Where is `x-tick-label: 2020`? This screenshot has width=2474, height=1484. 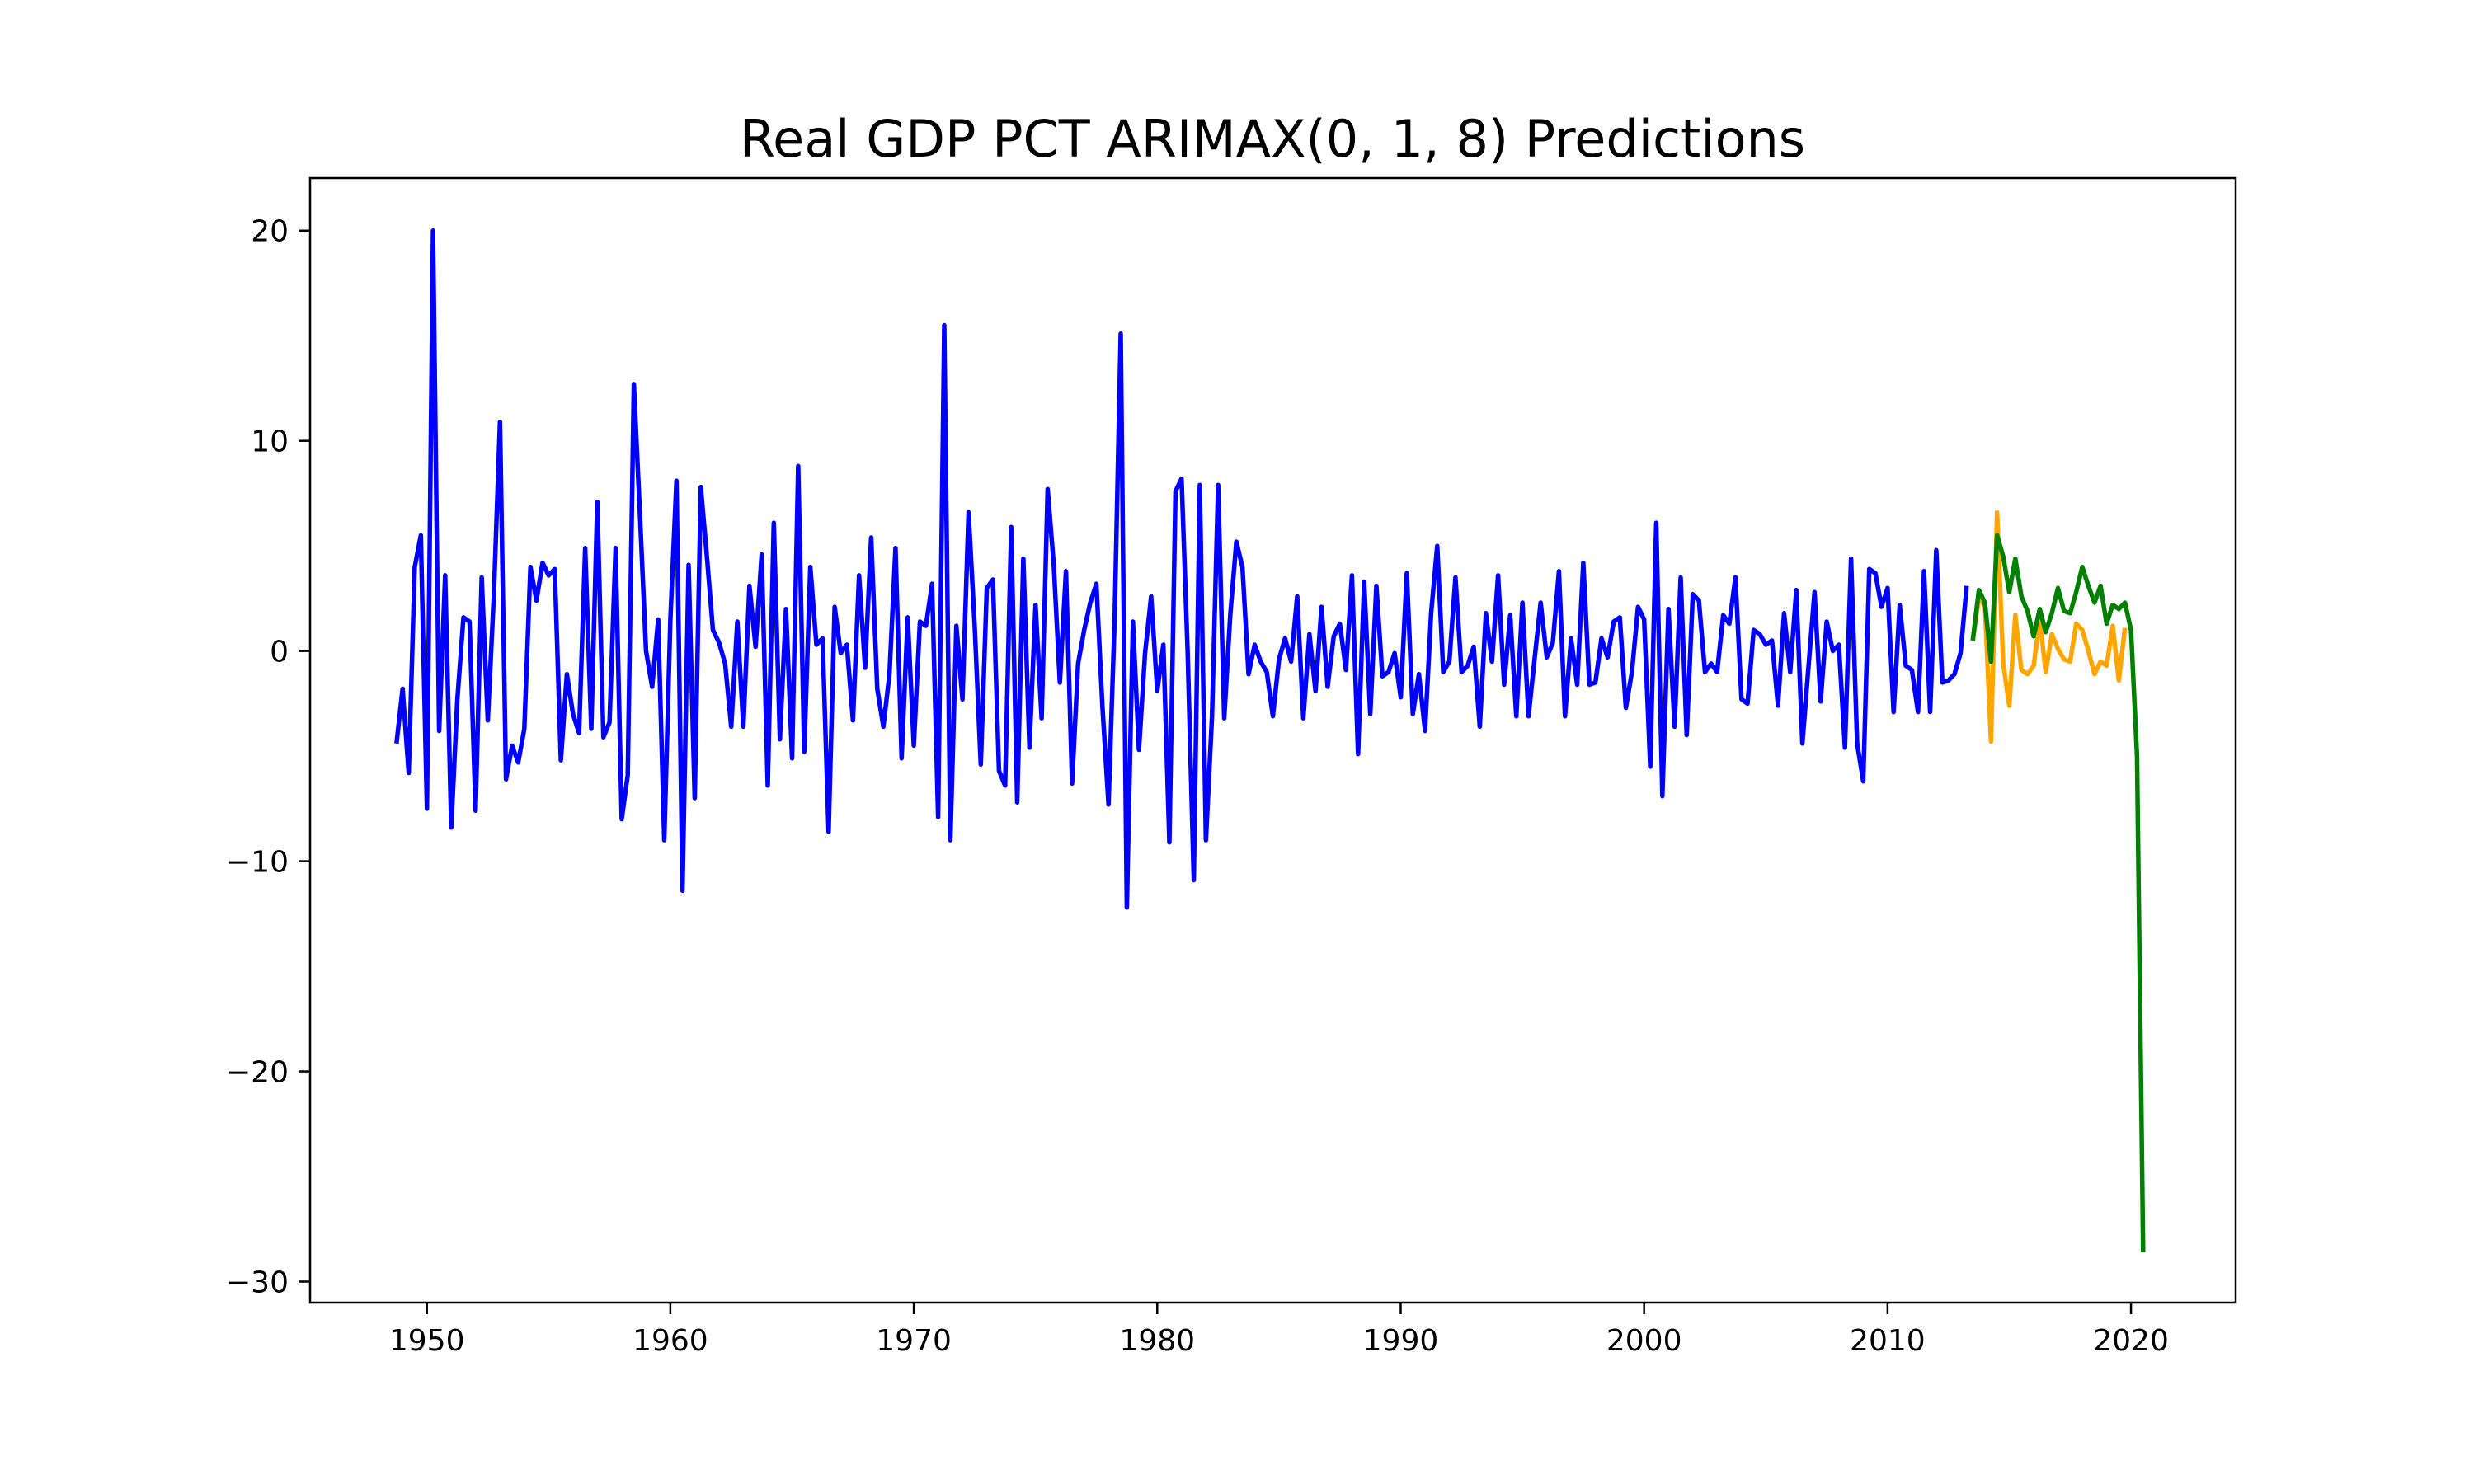
x-tick-label: 2020 is located at coordinates (2131, 1341).